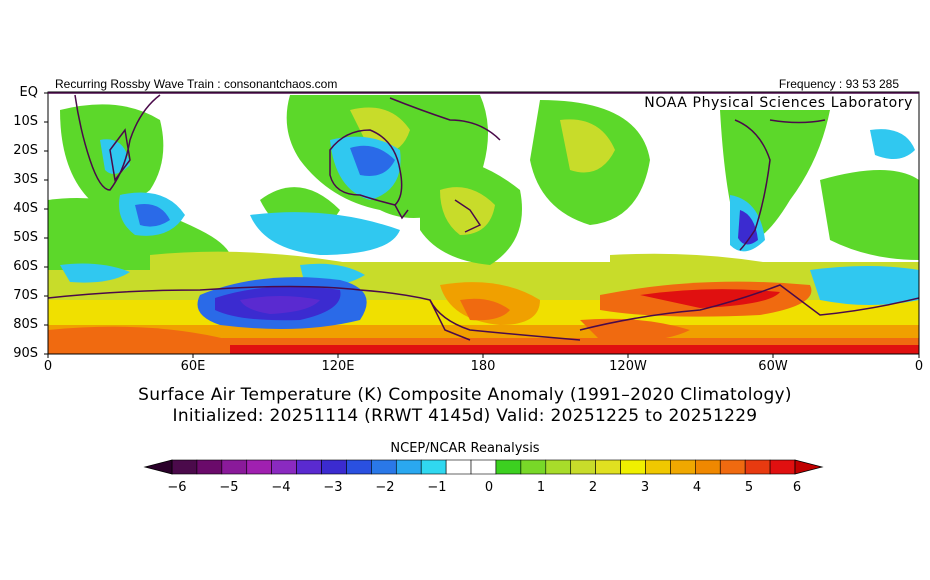 Image resolution: width=930 pixels, height=580 pixels. I want to click on colorbar-label: −3, so click(333, 487).